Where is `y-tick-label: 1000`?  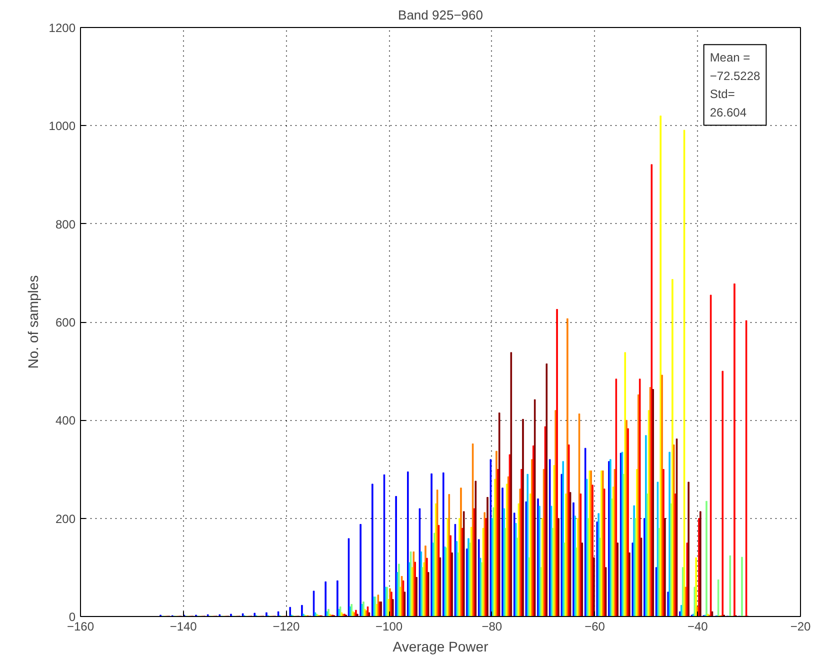
y-tick-label: 1000 is located at coordinates (62, 126).